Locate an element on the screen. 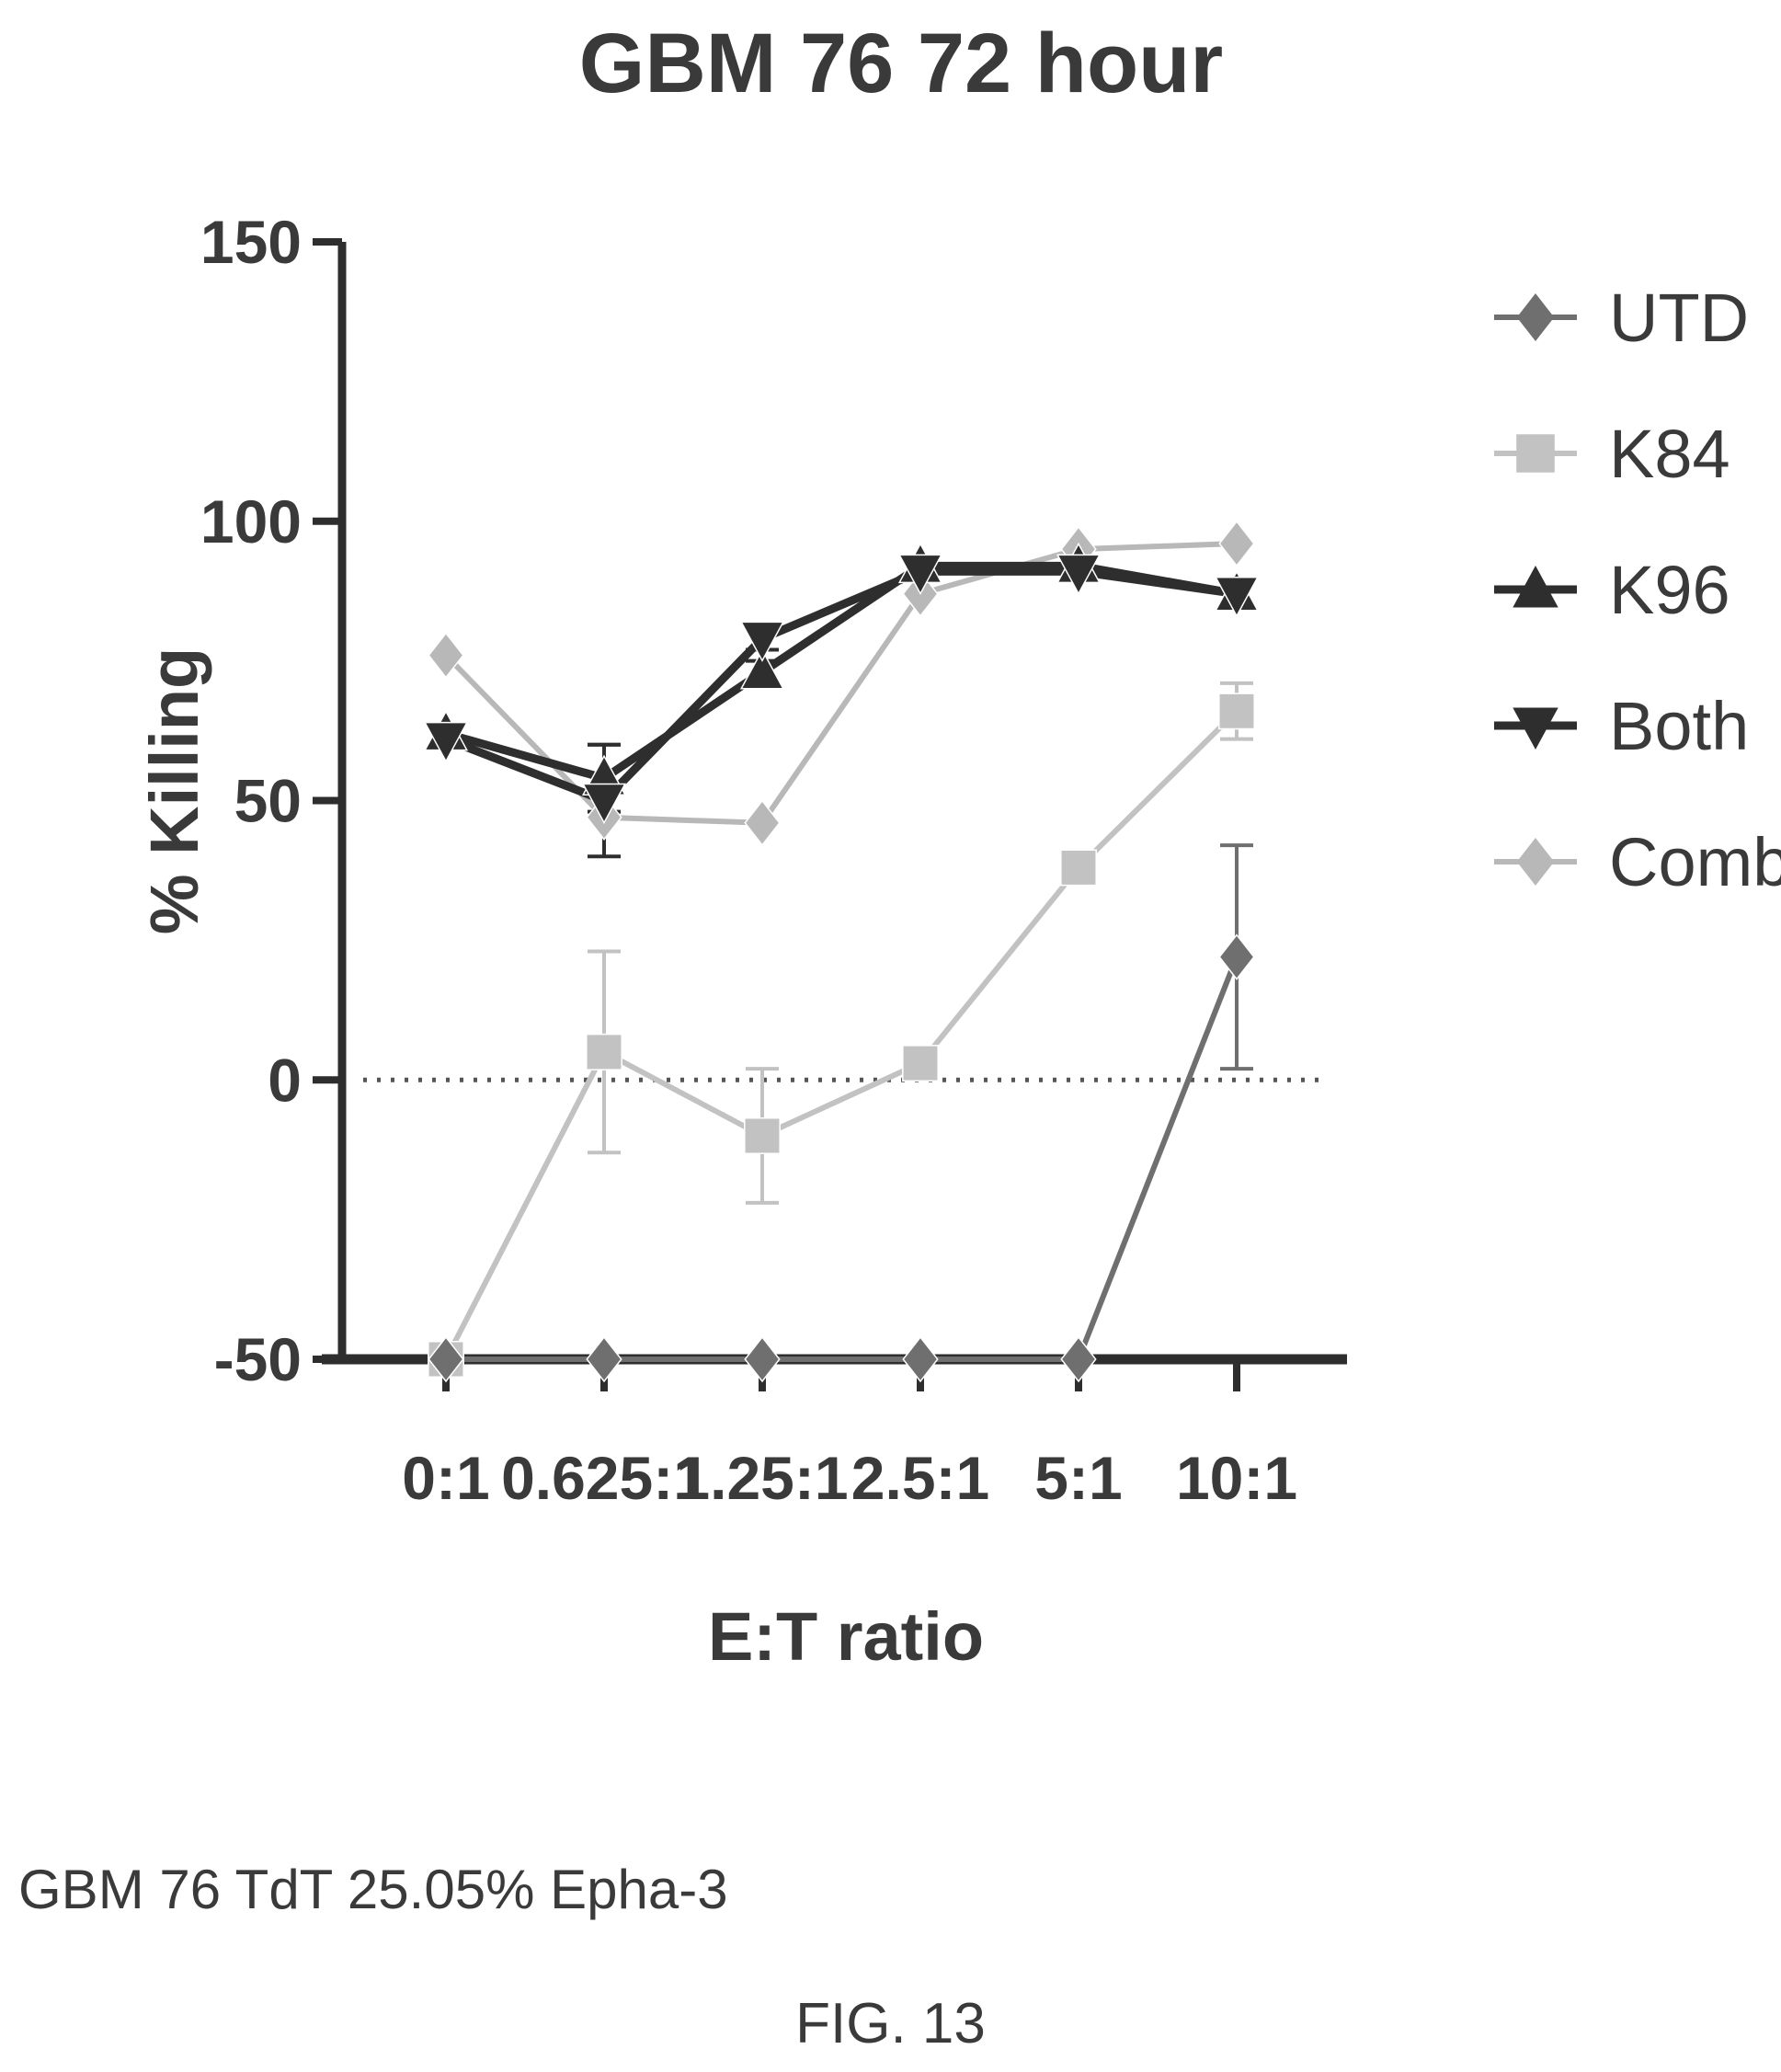 The image size is (1781, 2072). legend-label-k84: K84 is located at coordinates (1669, 454).